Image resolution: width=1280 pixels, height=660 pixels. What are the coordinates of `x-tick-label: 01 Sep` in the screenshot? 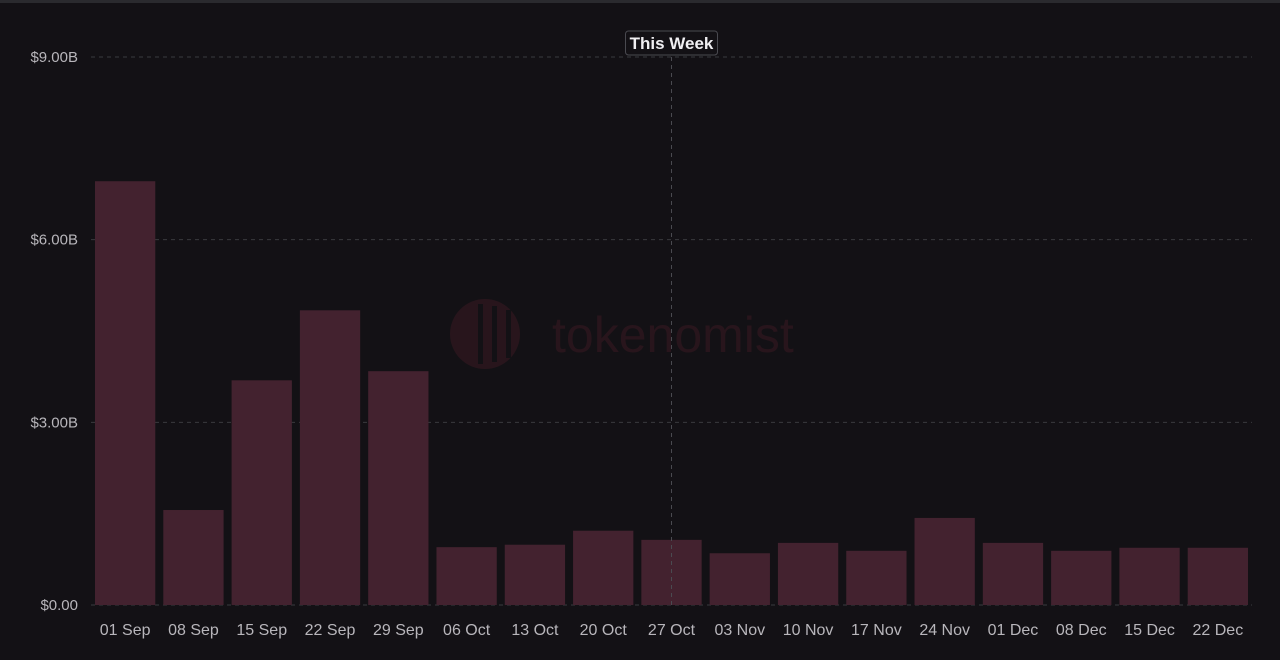 It's located at (125, 630).